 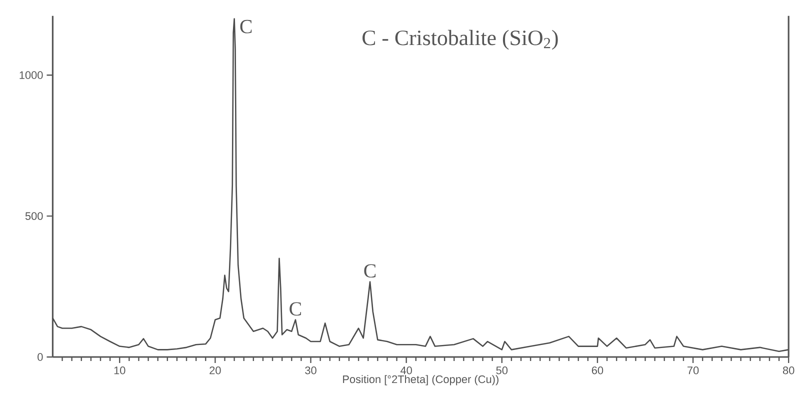 What do you see at coordinates (215, 370) in the screenshot?
I see `x-tick-label: 20` at bounding box center [215, 370].